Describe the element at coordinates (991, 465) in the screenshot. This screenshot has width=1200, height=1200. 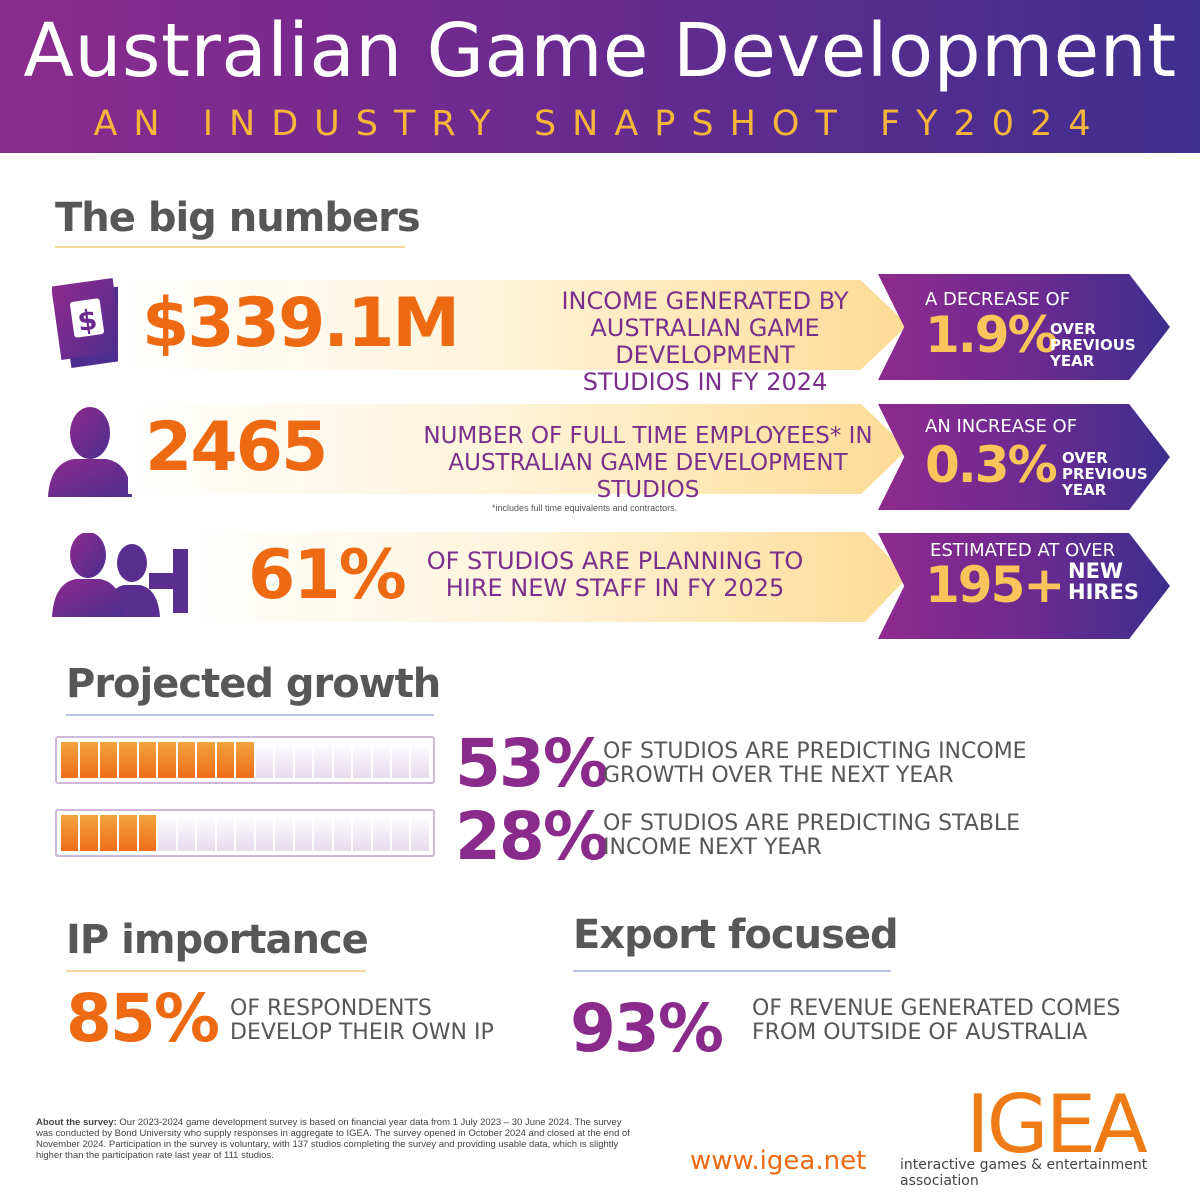
I see `change-percent: 0.3%` at that location.